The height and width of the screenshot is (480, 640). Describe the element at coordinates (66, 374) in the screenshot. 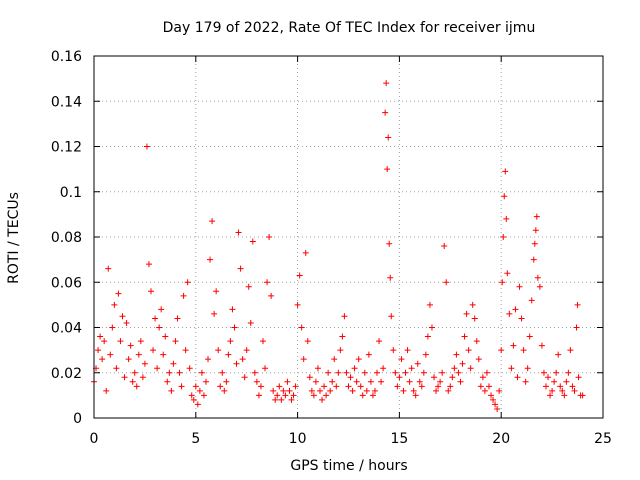

I see `y-tick-label: 0.02` at that location.